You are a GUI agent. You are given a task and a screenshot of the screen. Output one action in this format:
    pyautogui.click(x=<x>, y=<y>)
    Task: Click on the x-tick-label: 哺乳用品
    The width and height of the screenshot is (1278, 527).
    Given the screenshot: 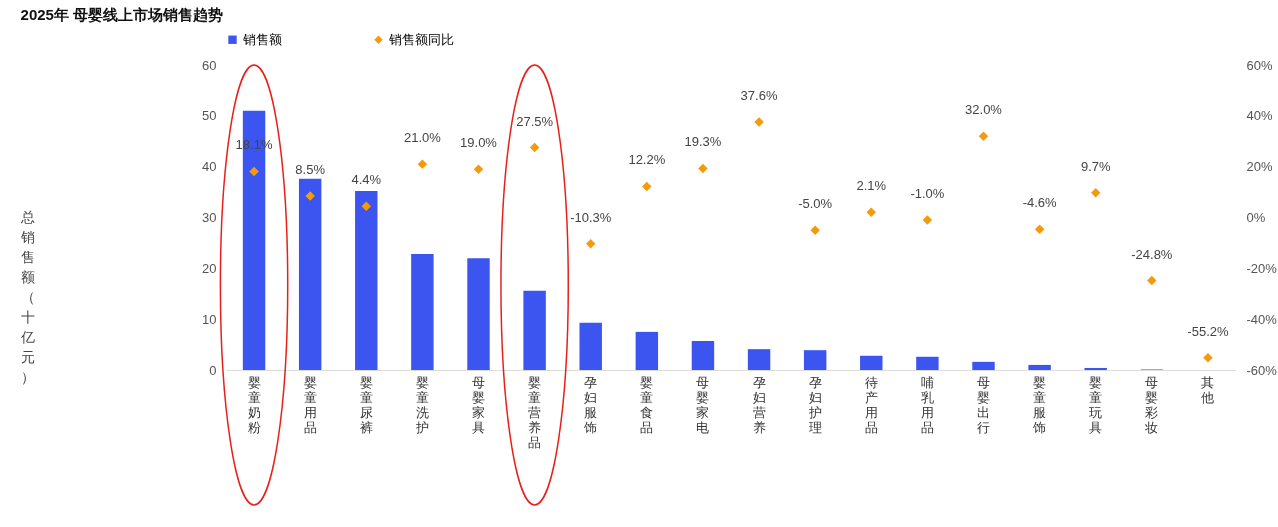 What is the action you would take?
    pyautogui.click(x=927, y=404)
    